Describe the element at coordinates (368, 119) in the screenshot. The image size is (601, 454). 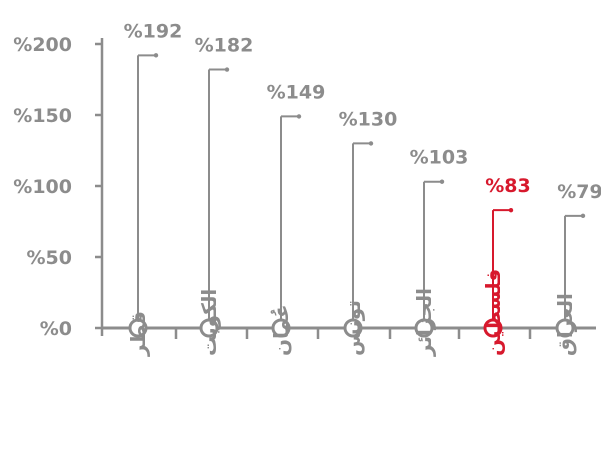
I see `value-label: %130` at that location.